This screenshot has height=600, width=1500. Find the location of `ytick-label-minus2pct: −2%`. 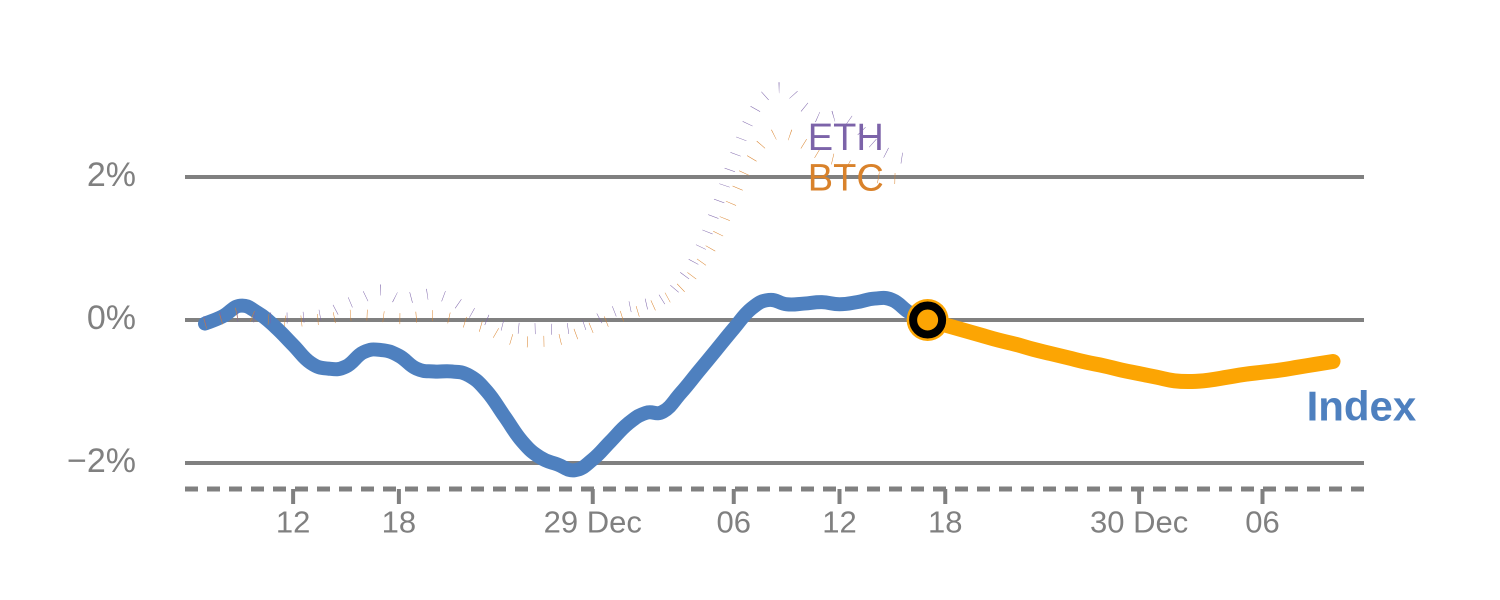

ytick-label-minus2pct: −2% is located at coordinates (101, 461).